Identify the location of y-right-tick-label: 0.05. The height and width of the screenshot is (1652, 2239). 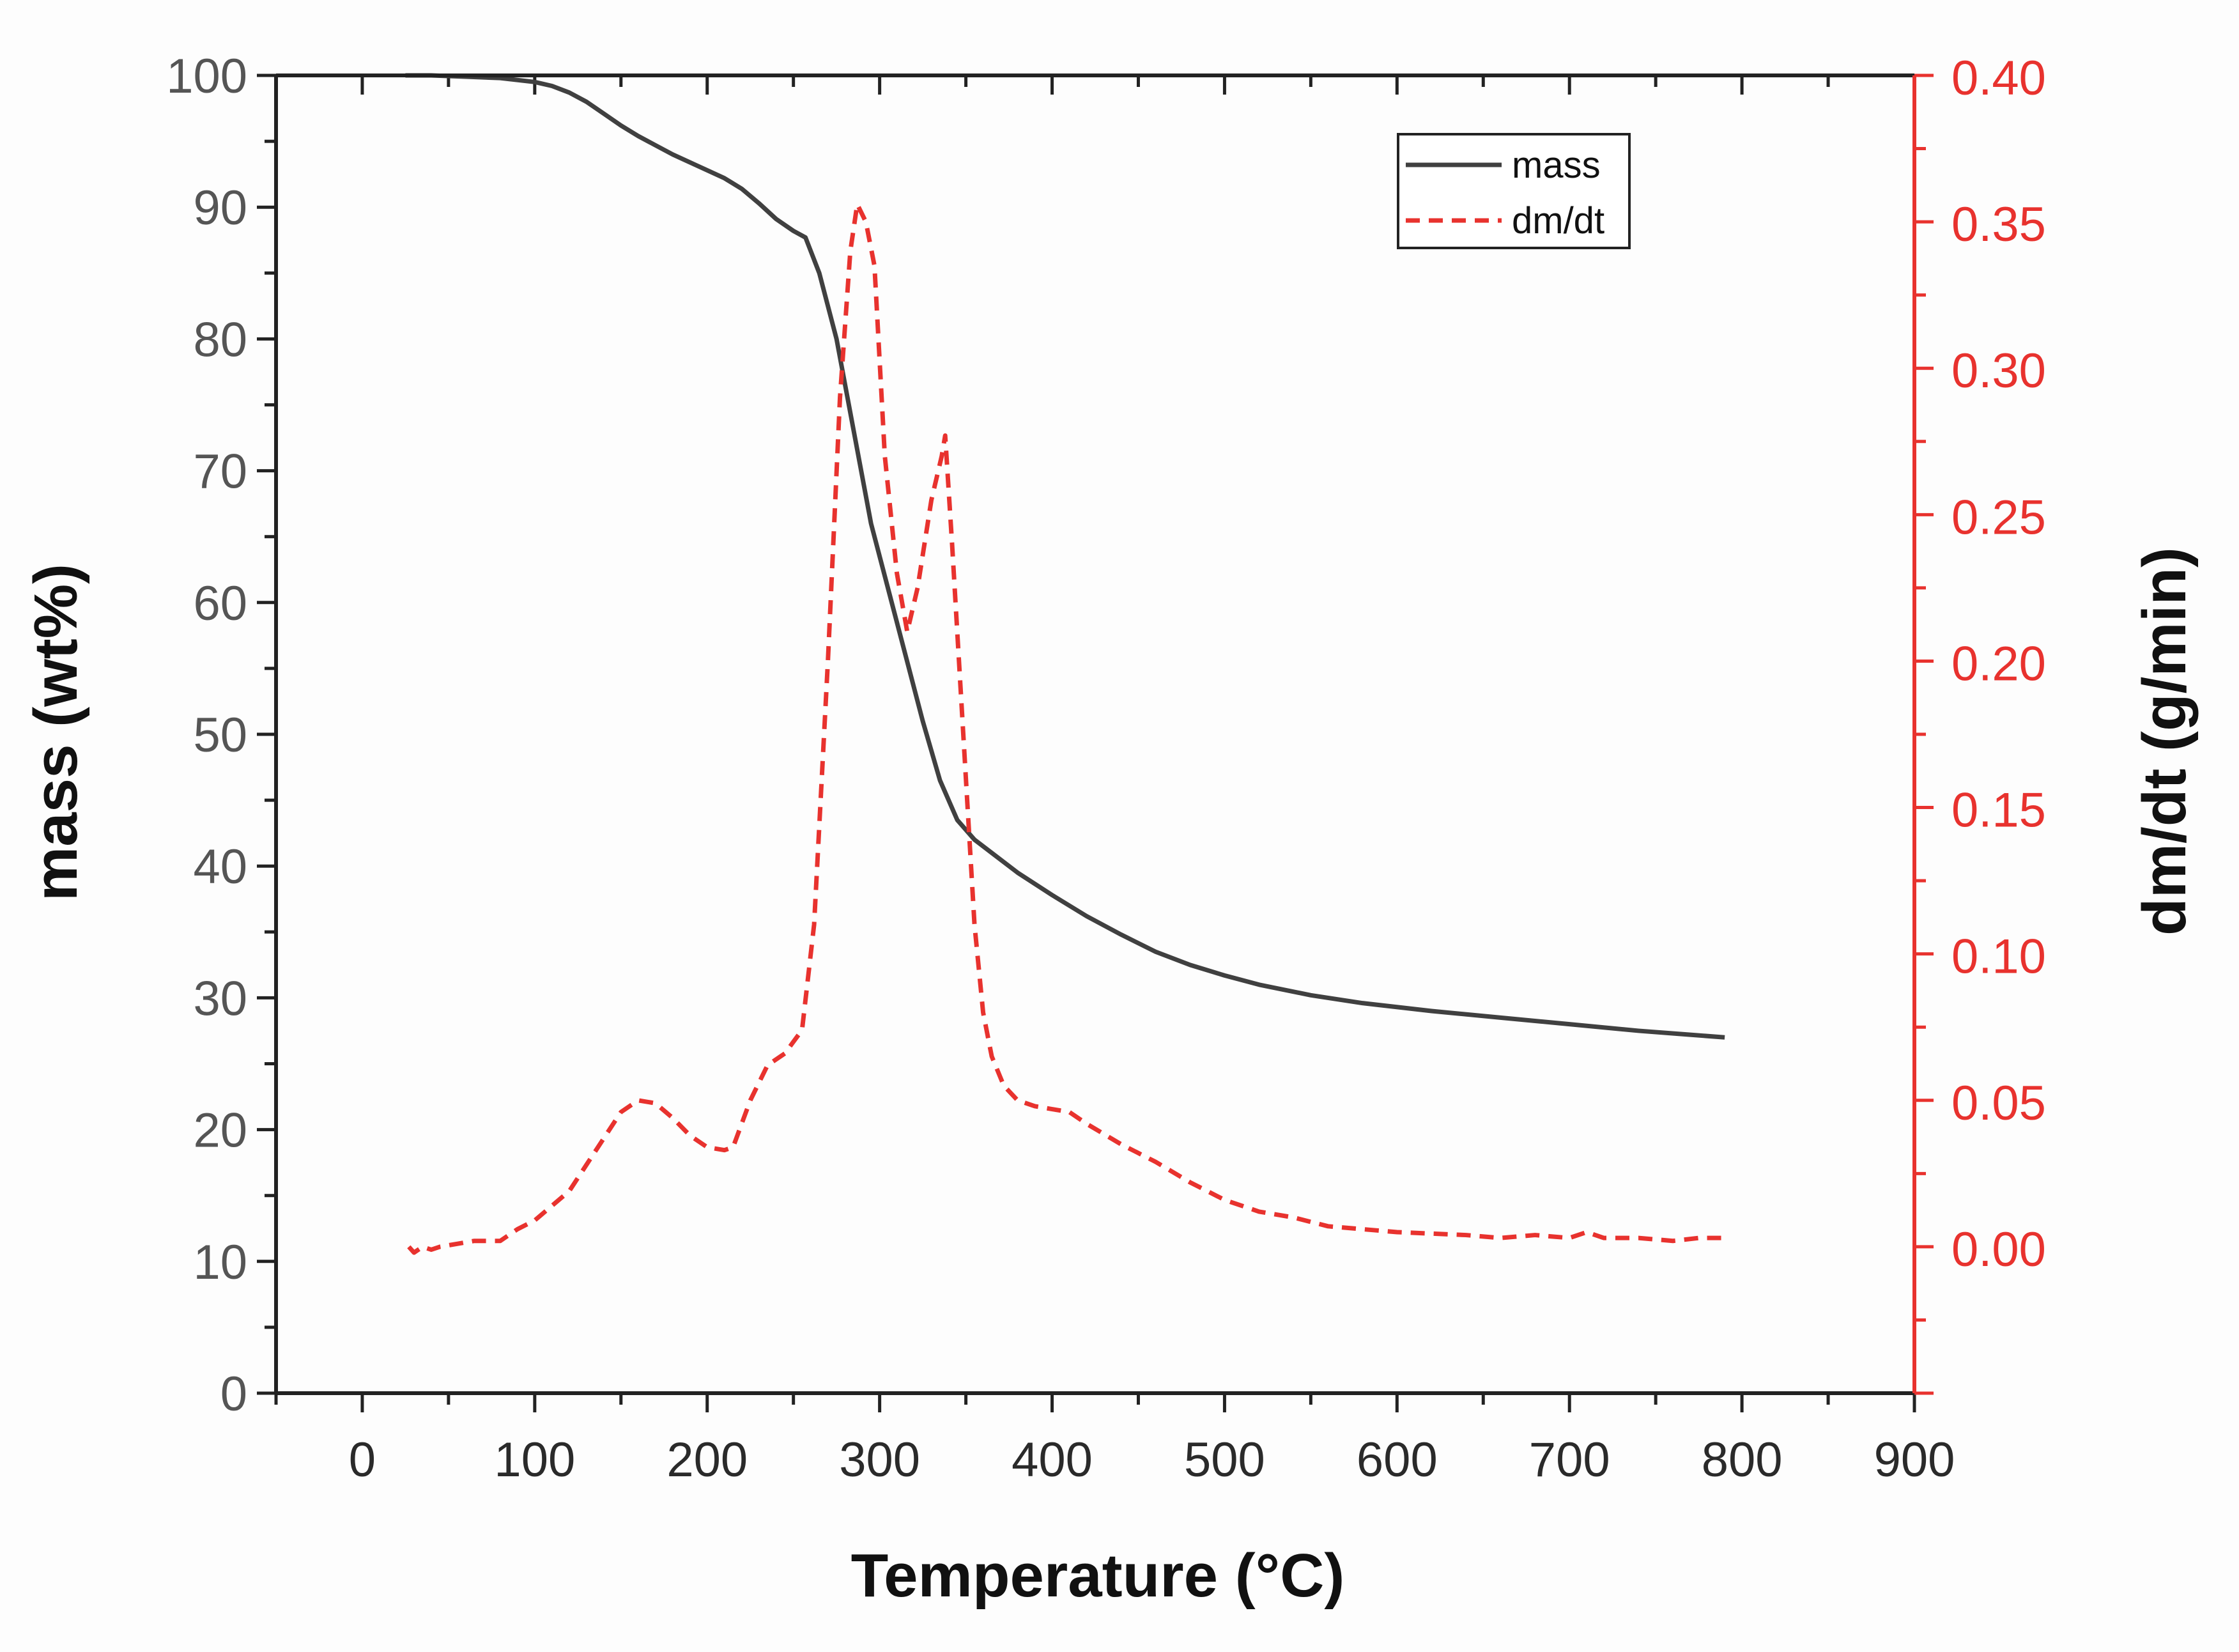
(1999, 1103).